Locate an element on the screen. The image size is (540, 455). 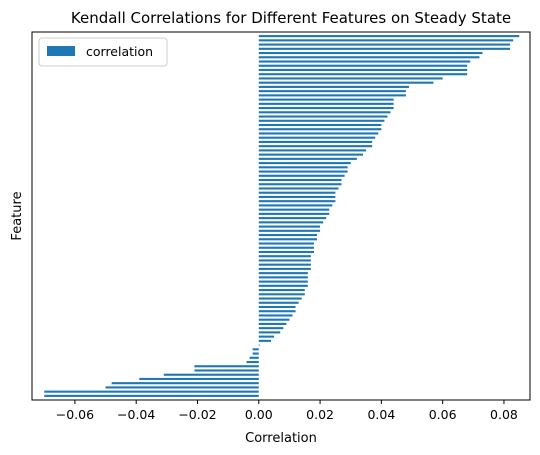
x-tick-label: −0.04 is located at coordinates (136, 414).